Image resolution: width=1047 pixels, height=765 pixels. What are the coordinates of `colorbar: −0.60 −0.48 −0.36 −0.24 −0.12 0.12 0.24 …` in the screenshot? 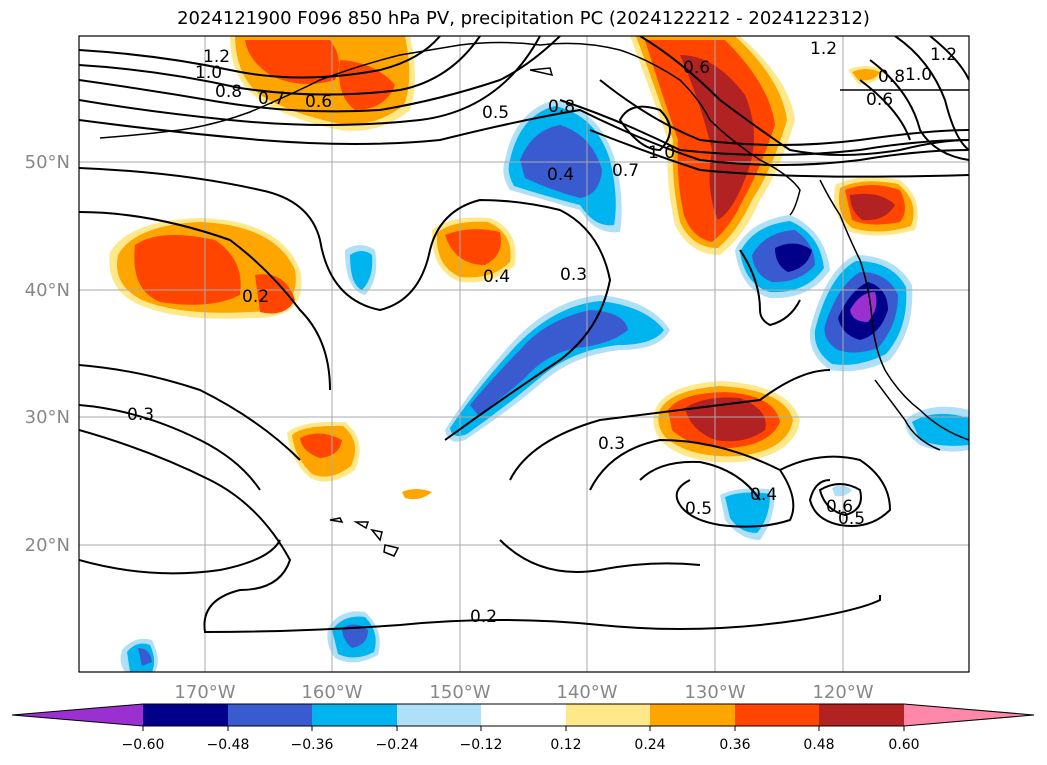 It's located at (523, 728).